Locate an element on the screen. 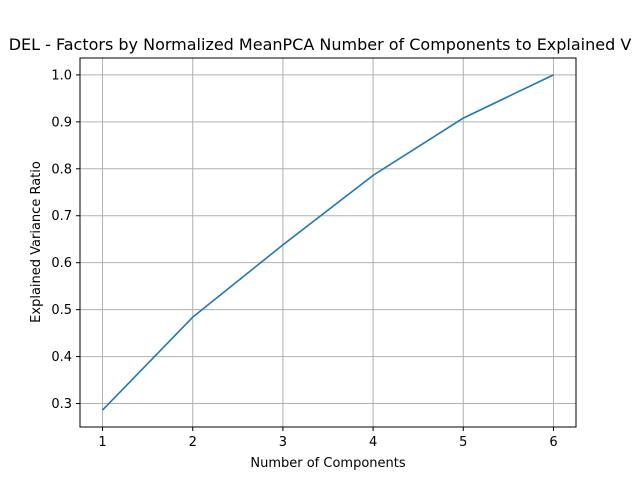 The image size is (640, 480). x-tick-label: 4 is located at coordinates (373, 442).